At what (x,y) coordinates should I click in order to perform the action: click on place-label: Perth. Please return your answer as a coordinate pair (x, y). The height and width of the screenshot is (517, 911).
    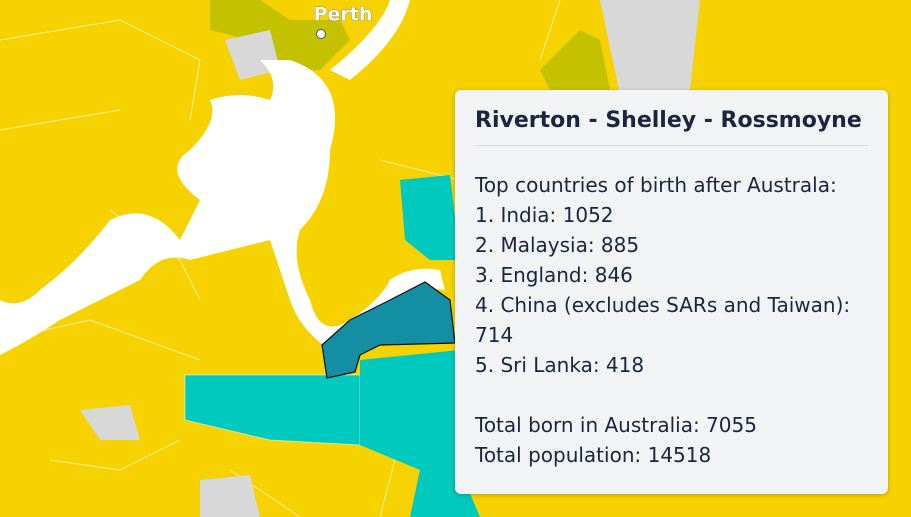
    Looking at the image, I should click on (343, 15).